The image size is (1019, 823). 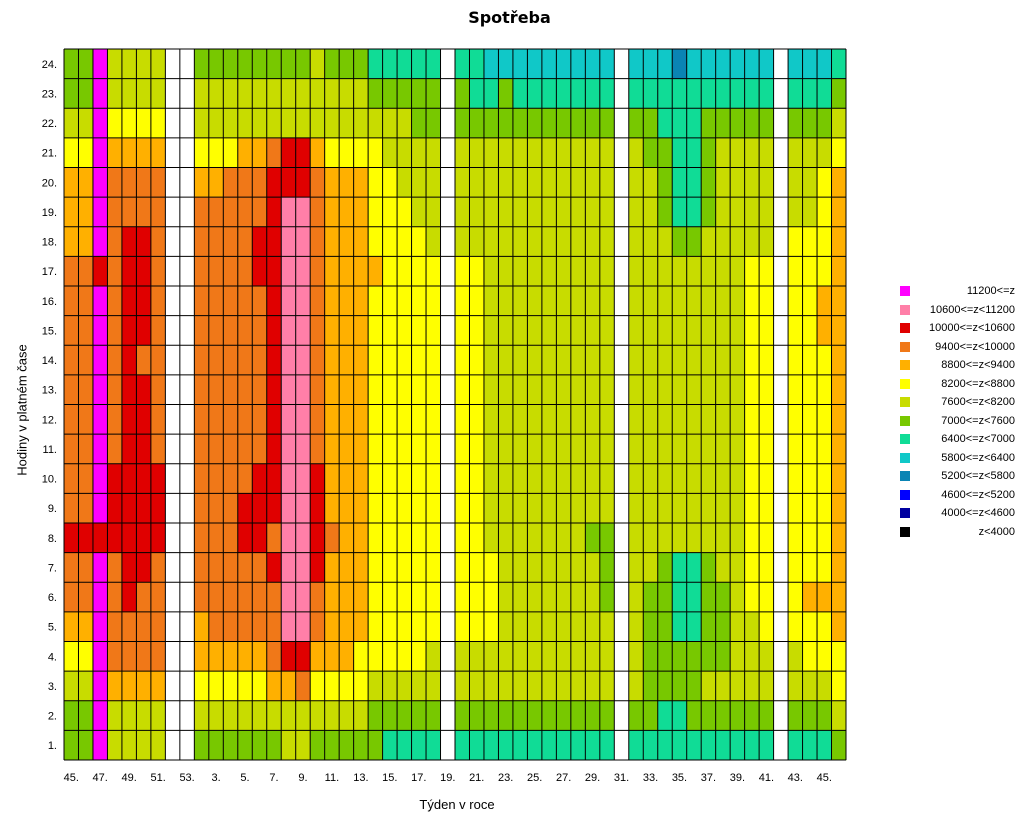 I want to click on legend-swatch, so click(x=905, y=383).